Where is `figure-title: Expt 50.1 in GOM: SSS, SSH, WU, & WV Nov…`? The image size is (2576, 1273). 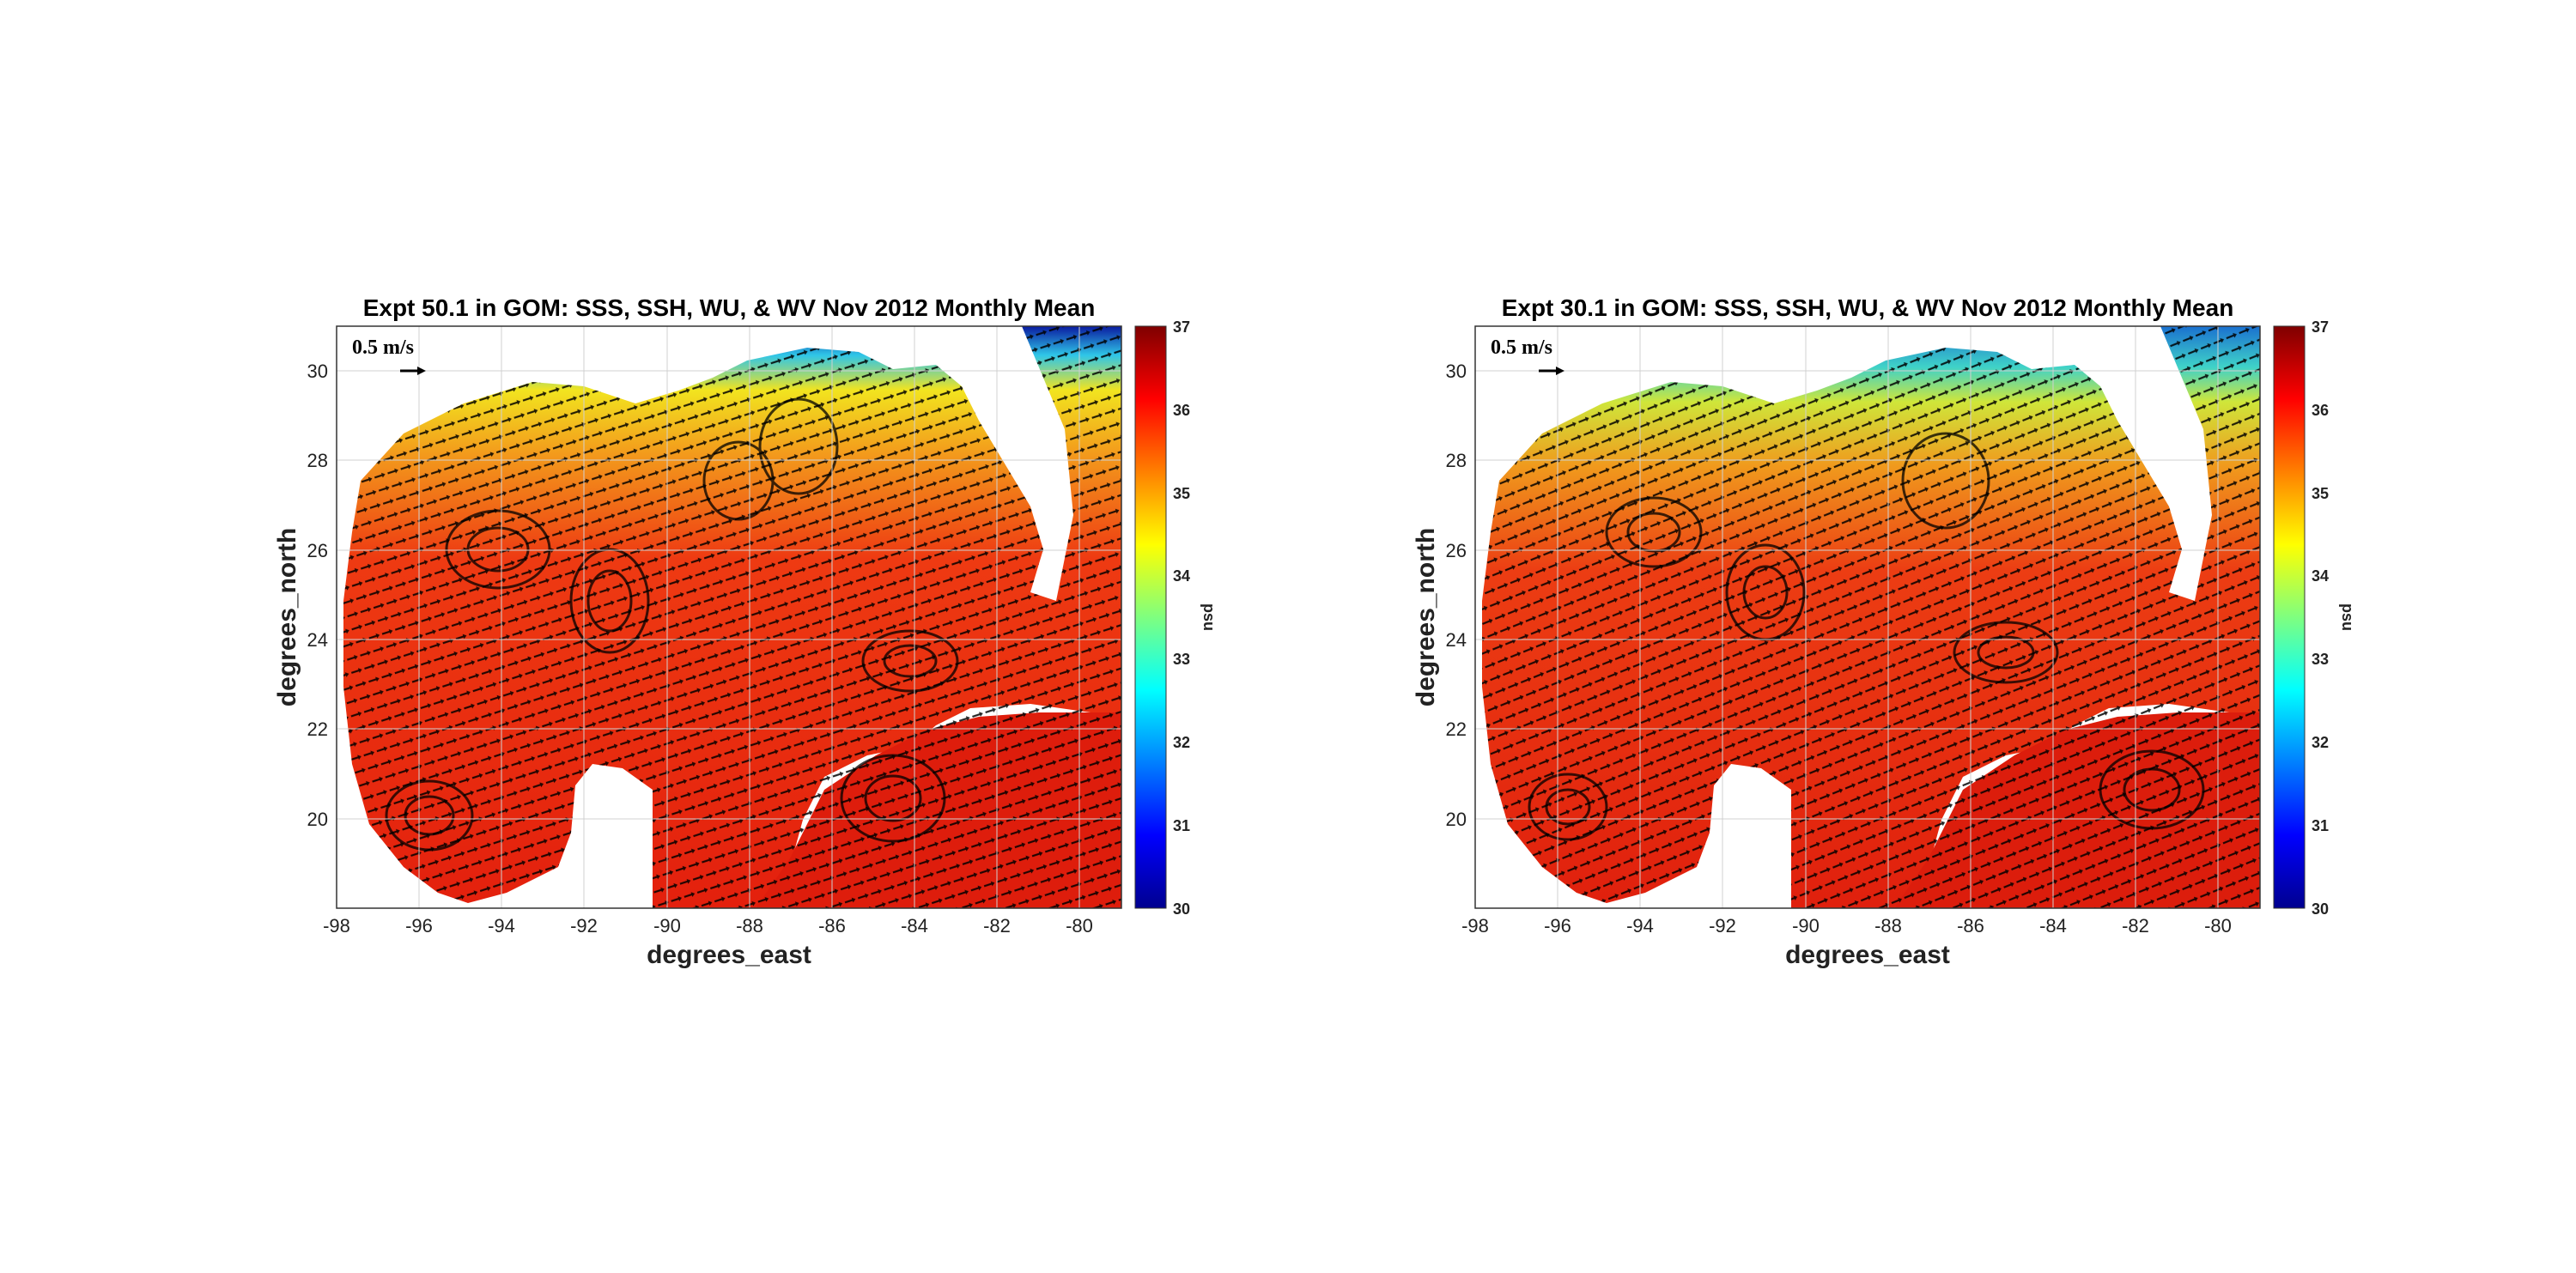
figure-title: Expt 50.1 in GOM: SSS, SSH, WU, & WV Nov… is located at coordinates (729, 308).